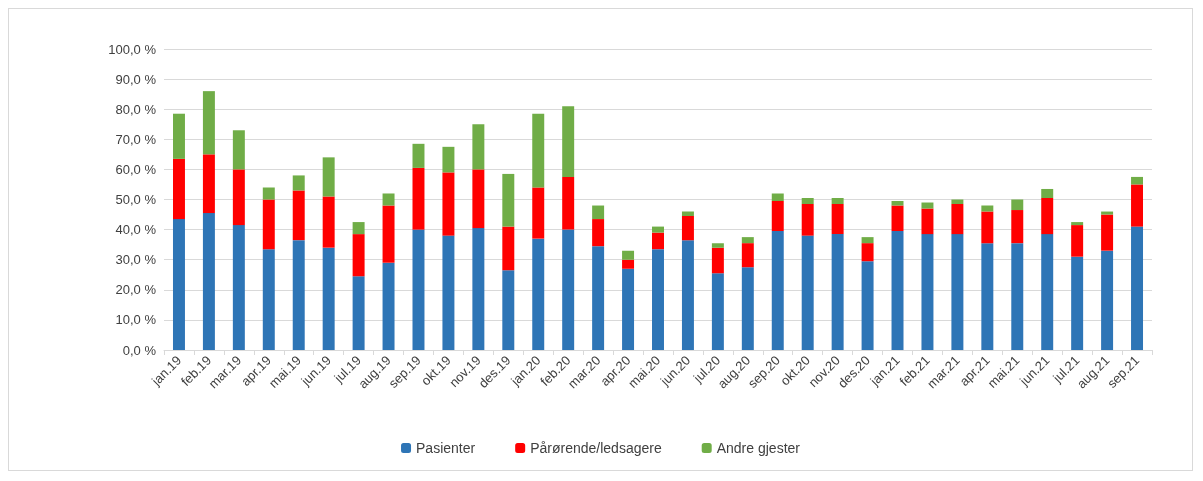  I want to click on y-tick-label: 80,0 %, so click(136, 109).